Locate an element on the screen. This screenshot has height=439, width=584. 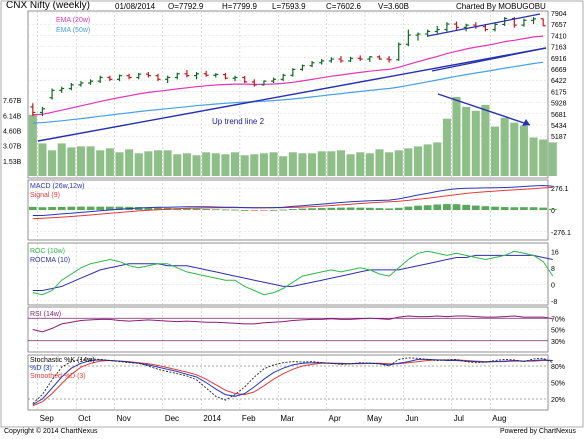
rsi-tick-label: 30% is located at coordinates (558, 342).